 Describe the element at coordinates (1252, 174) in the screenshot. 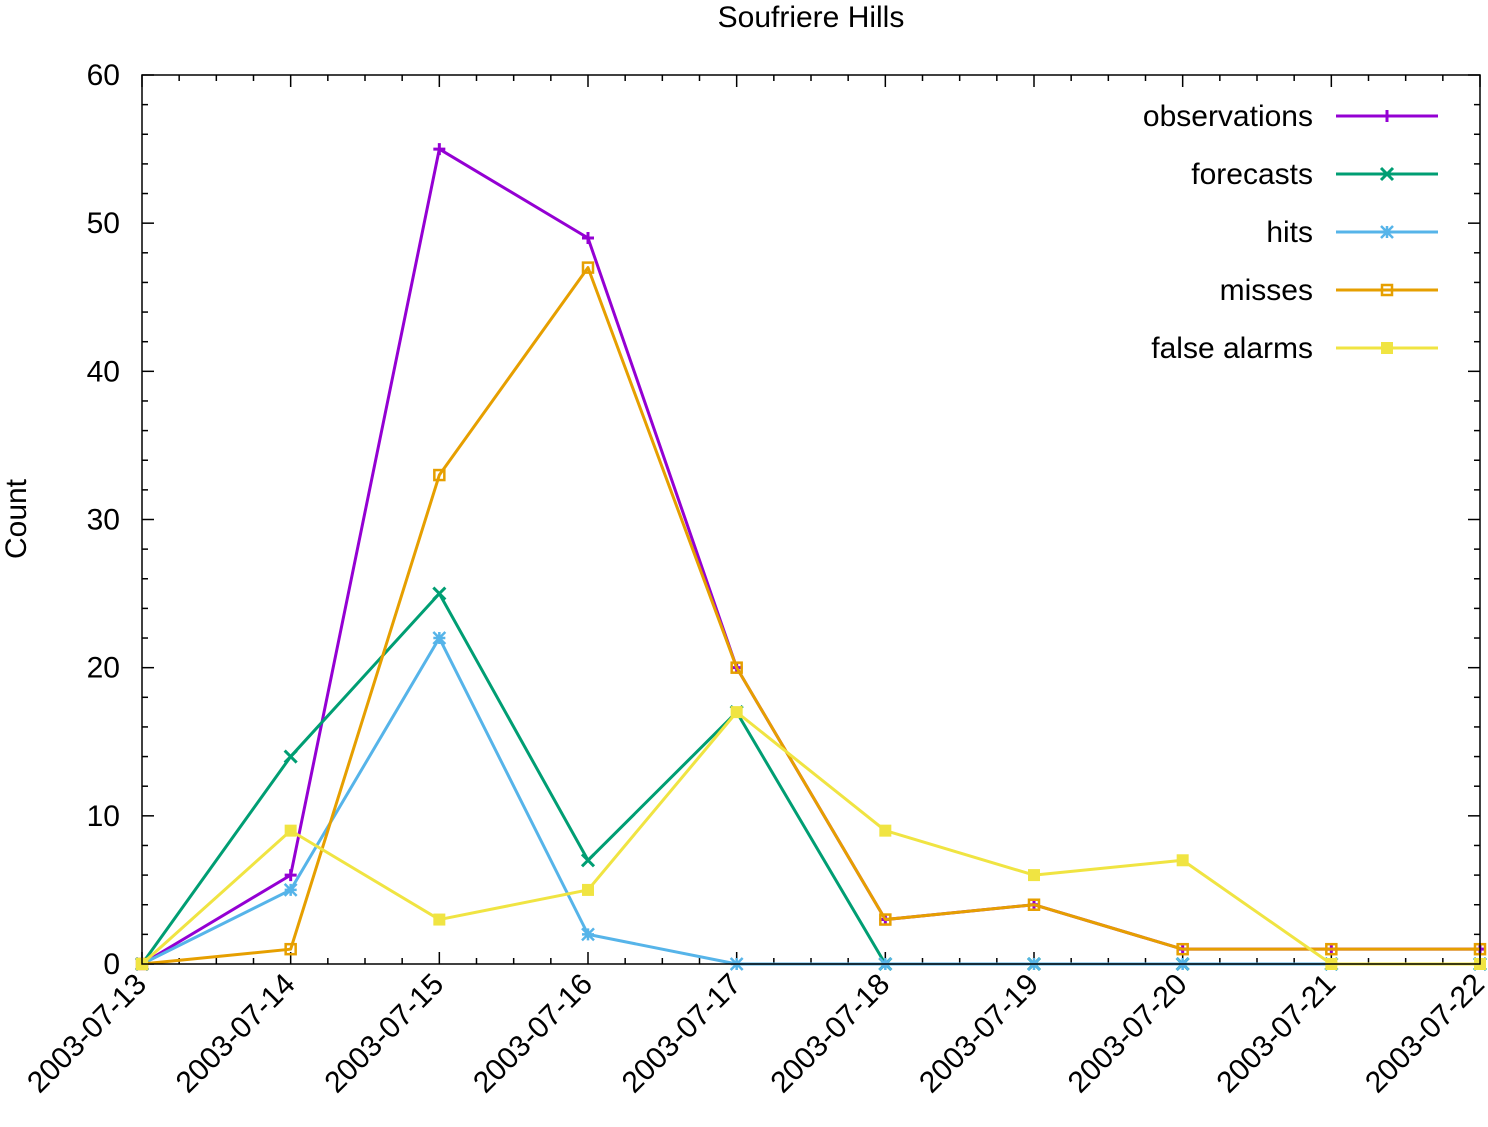

I see `legend-label: forecasts` at that location.